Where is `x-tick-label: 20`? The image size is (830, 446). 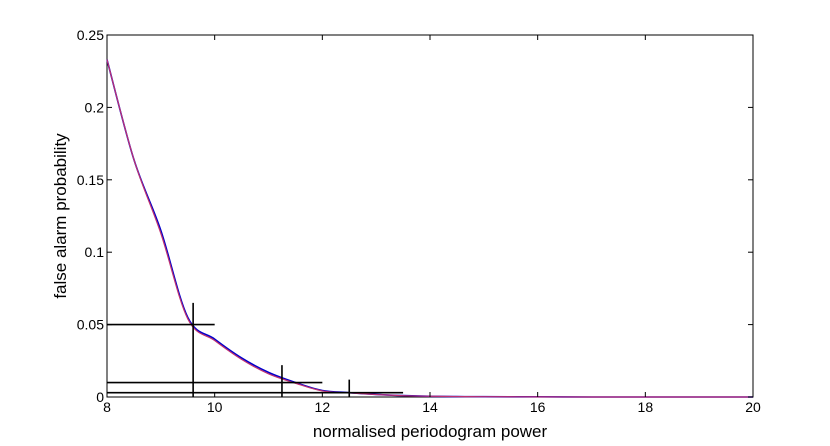
x-tick-label: 20 is located at coordinates (753, 407).